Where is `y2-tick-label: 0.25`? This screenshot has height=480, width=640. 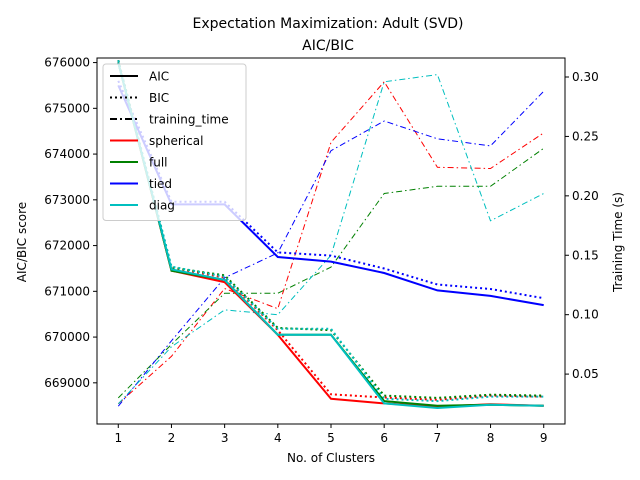
y2-tick-label: 0.25 is located at coordinates (585, 136).